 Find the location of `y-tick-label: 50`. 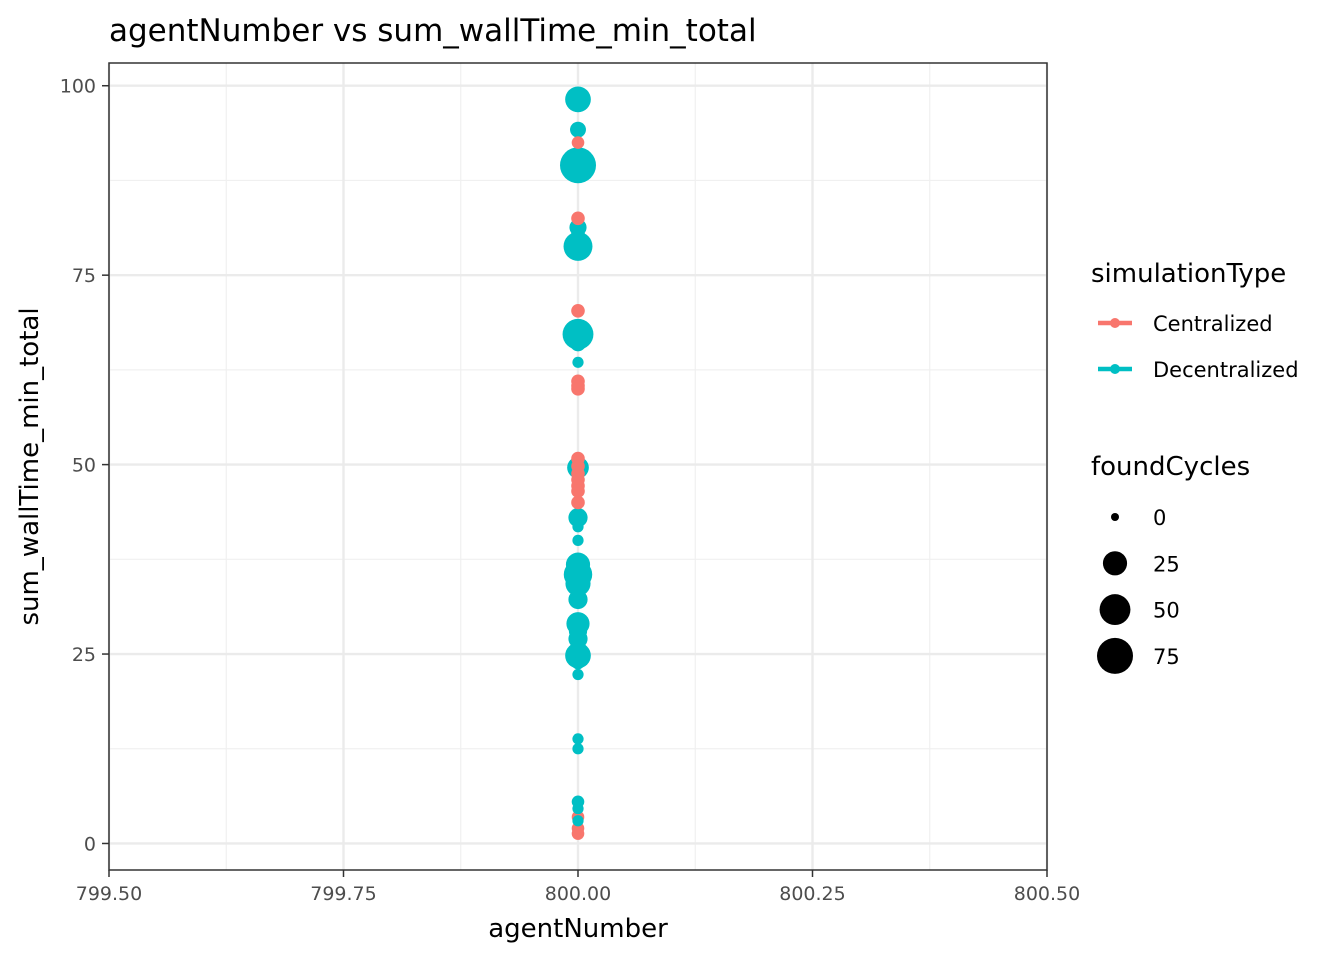

y-tick-label: 50 is located at coordinates (84, 466).